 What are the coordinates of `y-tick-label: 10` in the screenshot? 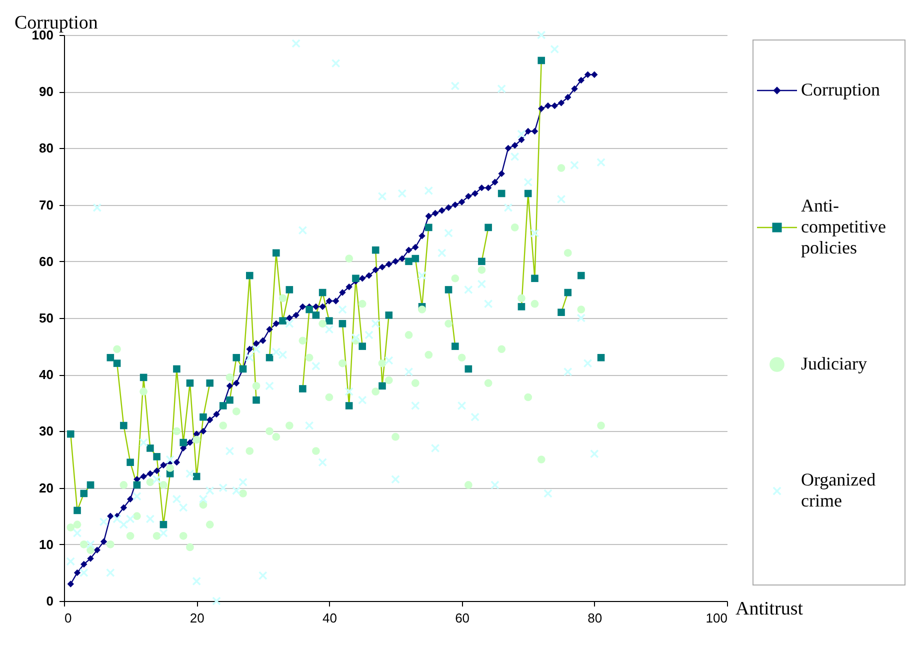 It's located at (46, 544).